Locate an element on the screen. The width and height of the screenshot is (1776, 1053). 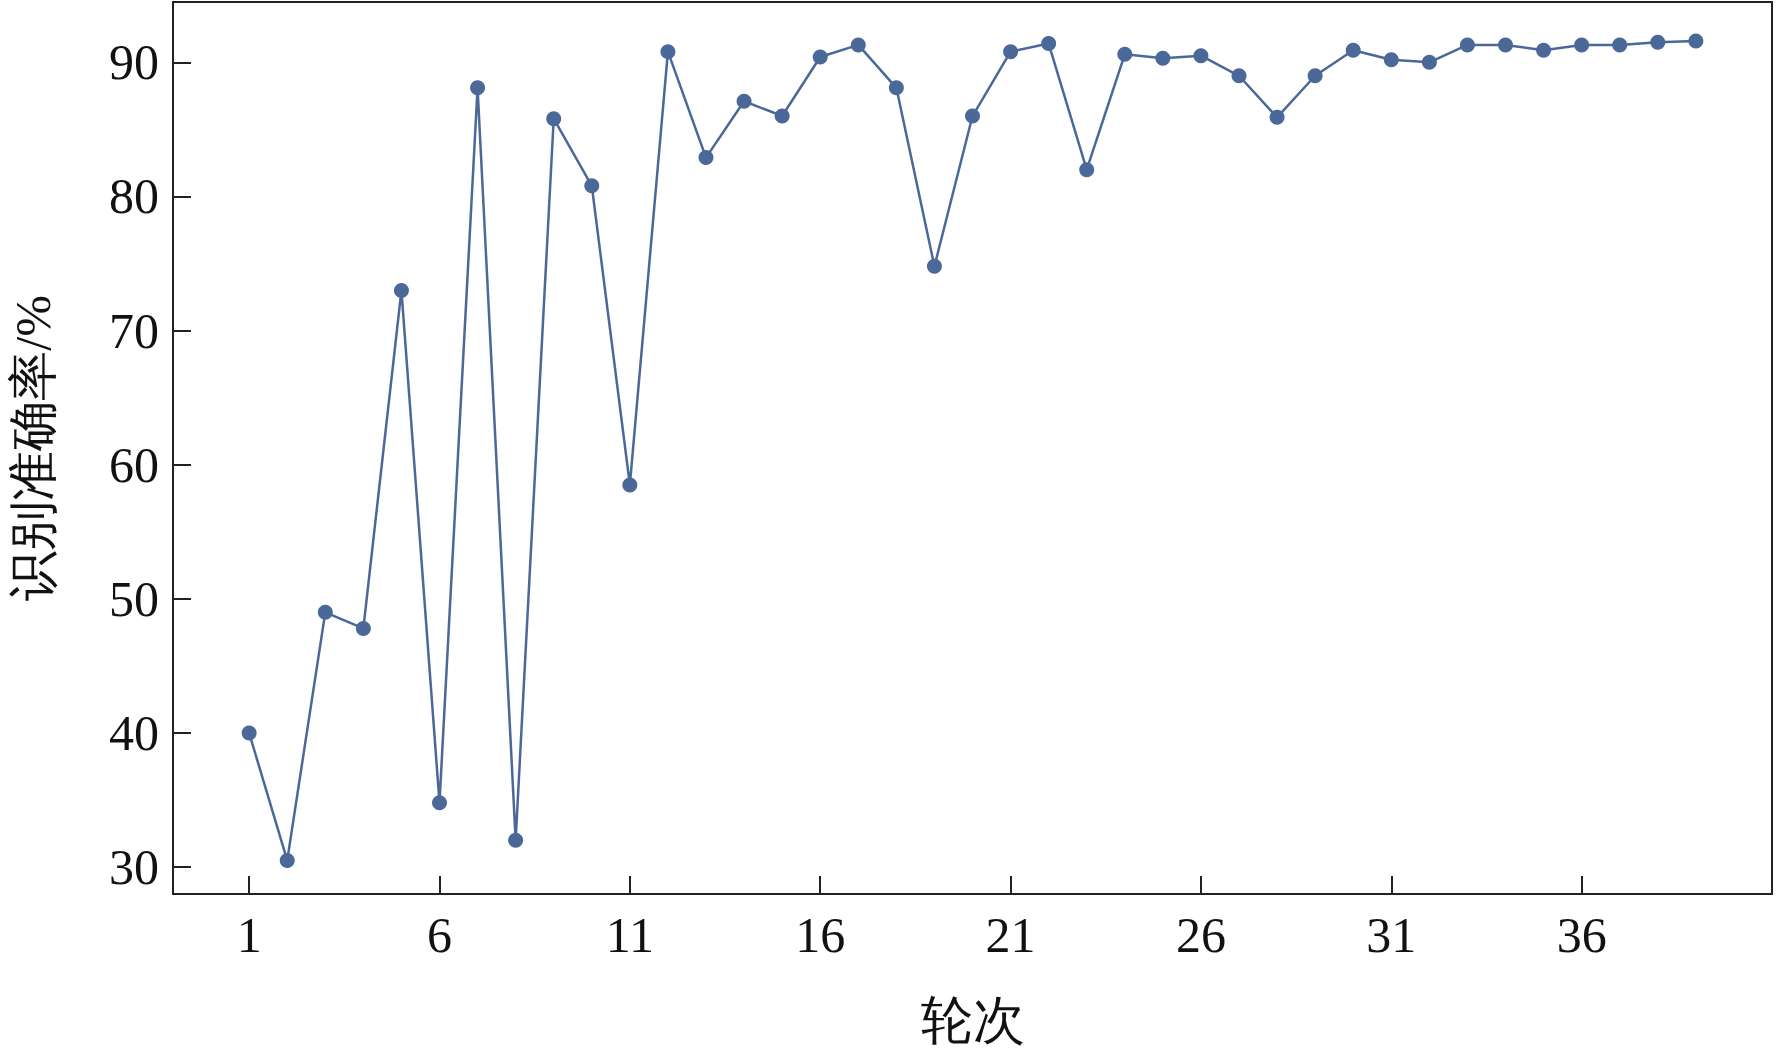
y-tick-label: 50 is located at coordinates (134, 598).